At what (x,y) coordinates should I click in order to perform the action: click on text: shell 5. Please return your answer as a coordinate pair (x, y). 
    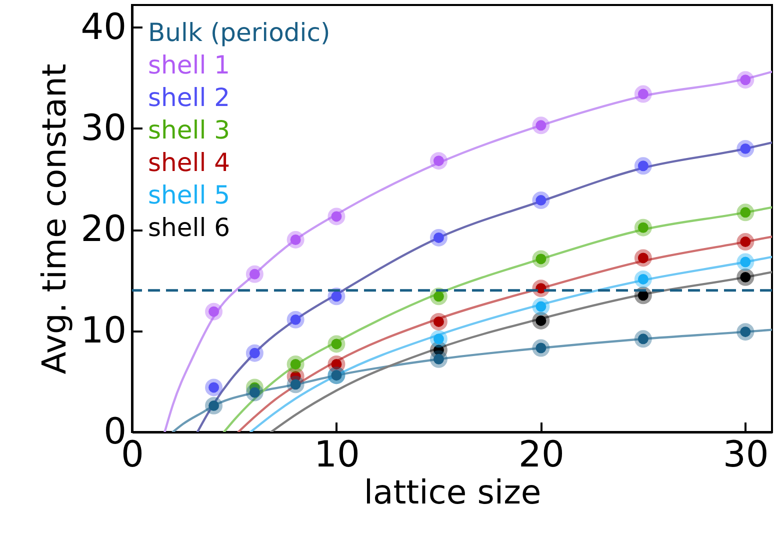
    Looking at the image, I should click on (189, 195).